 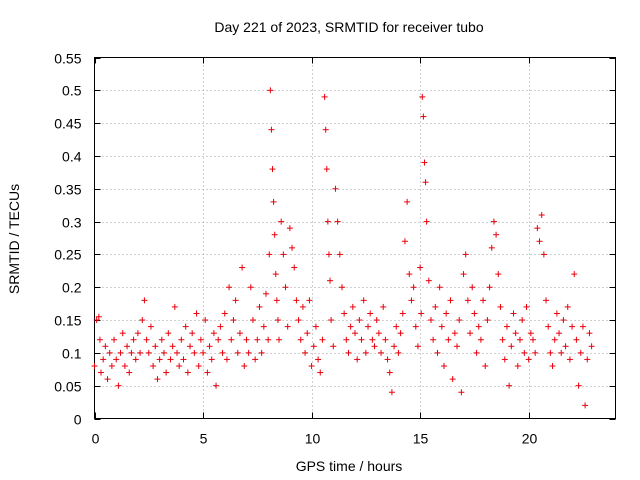 What do you see at coordinates (72, 354) in the screenshot?
I see `y-tick-label: 0.1` at bounding box center [72, 354].